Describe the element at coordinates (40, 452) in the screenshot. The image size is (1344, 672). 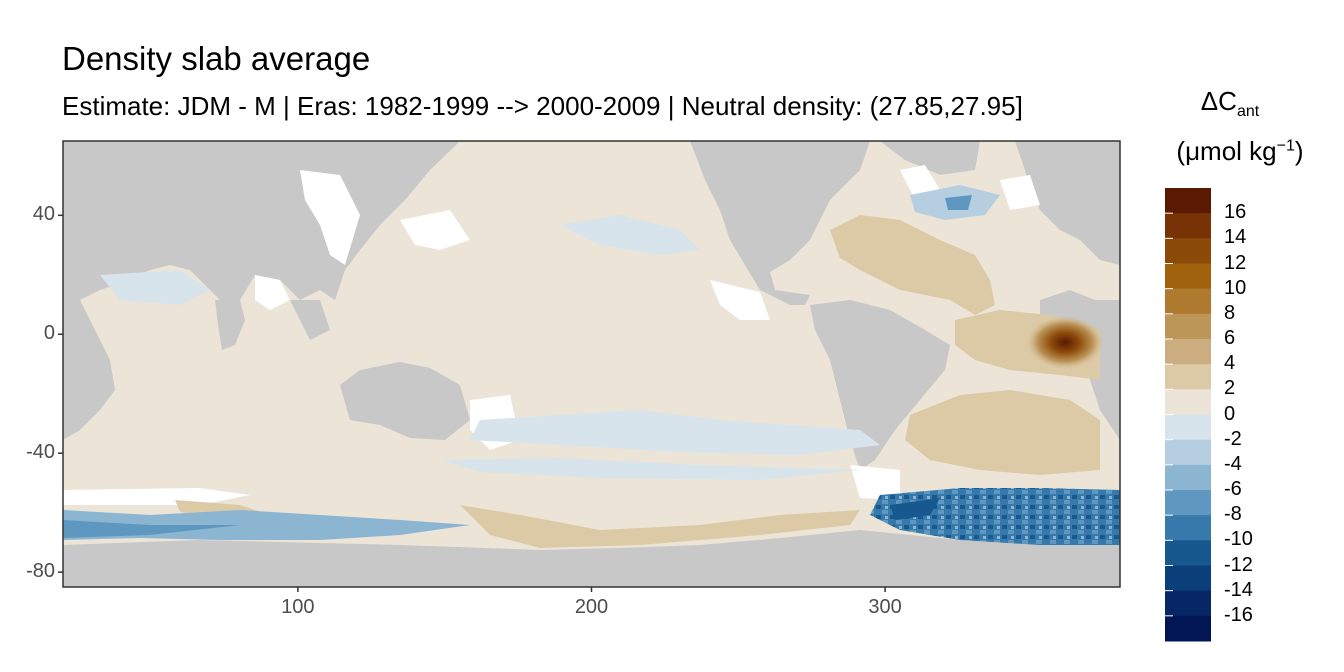
I see `y-tick-label: -40` at that location.